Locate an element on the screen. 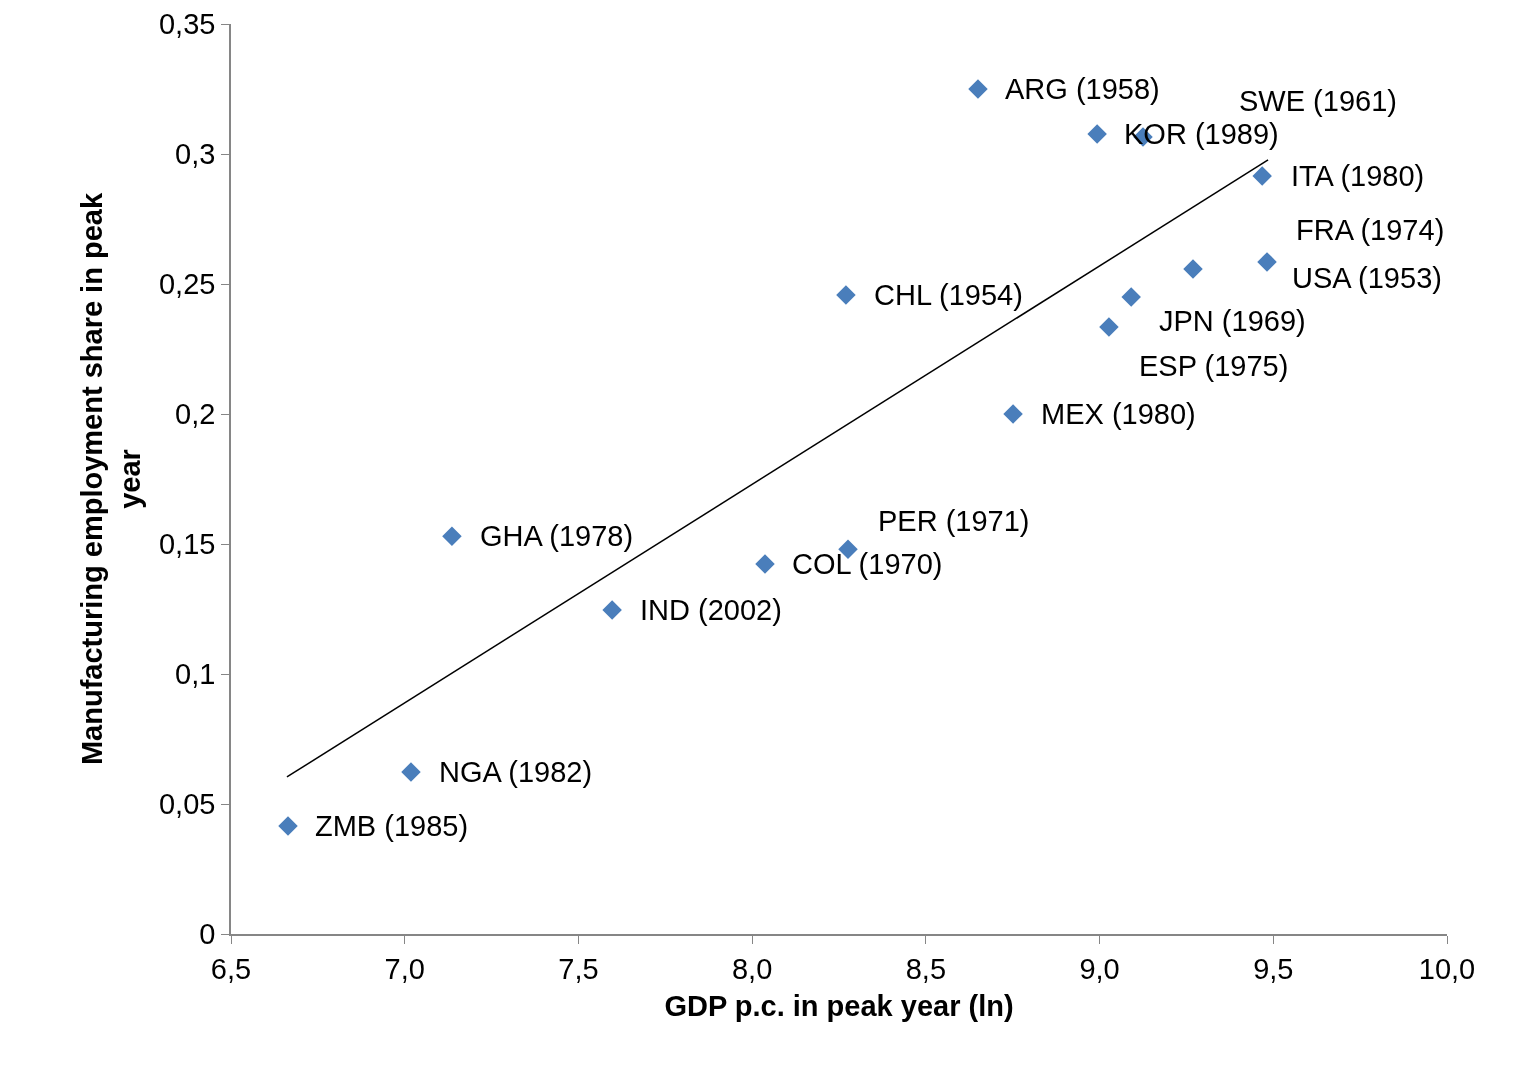 Image resolution: width=1514 pixels, height=1065 pixels. annotation: MEX (1980) is located at coordinates (1118, 414).